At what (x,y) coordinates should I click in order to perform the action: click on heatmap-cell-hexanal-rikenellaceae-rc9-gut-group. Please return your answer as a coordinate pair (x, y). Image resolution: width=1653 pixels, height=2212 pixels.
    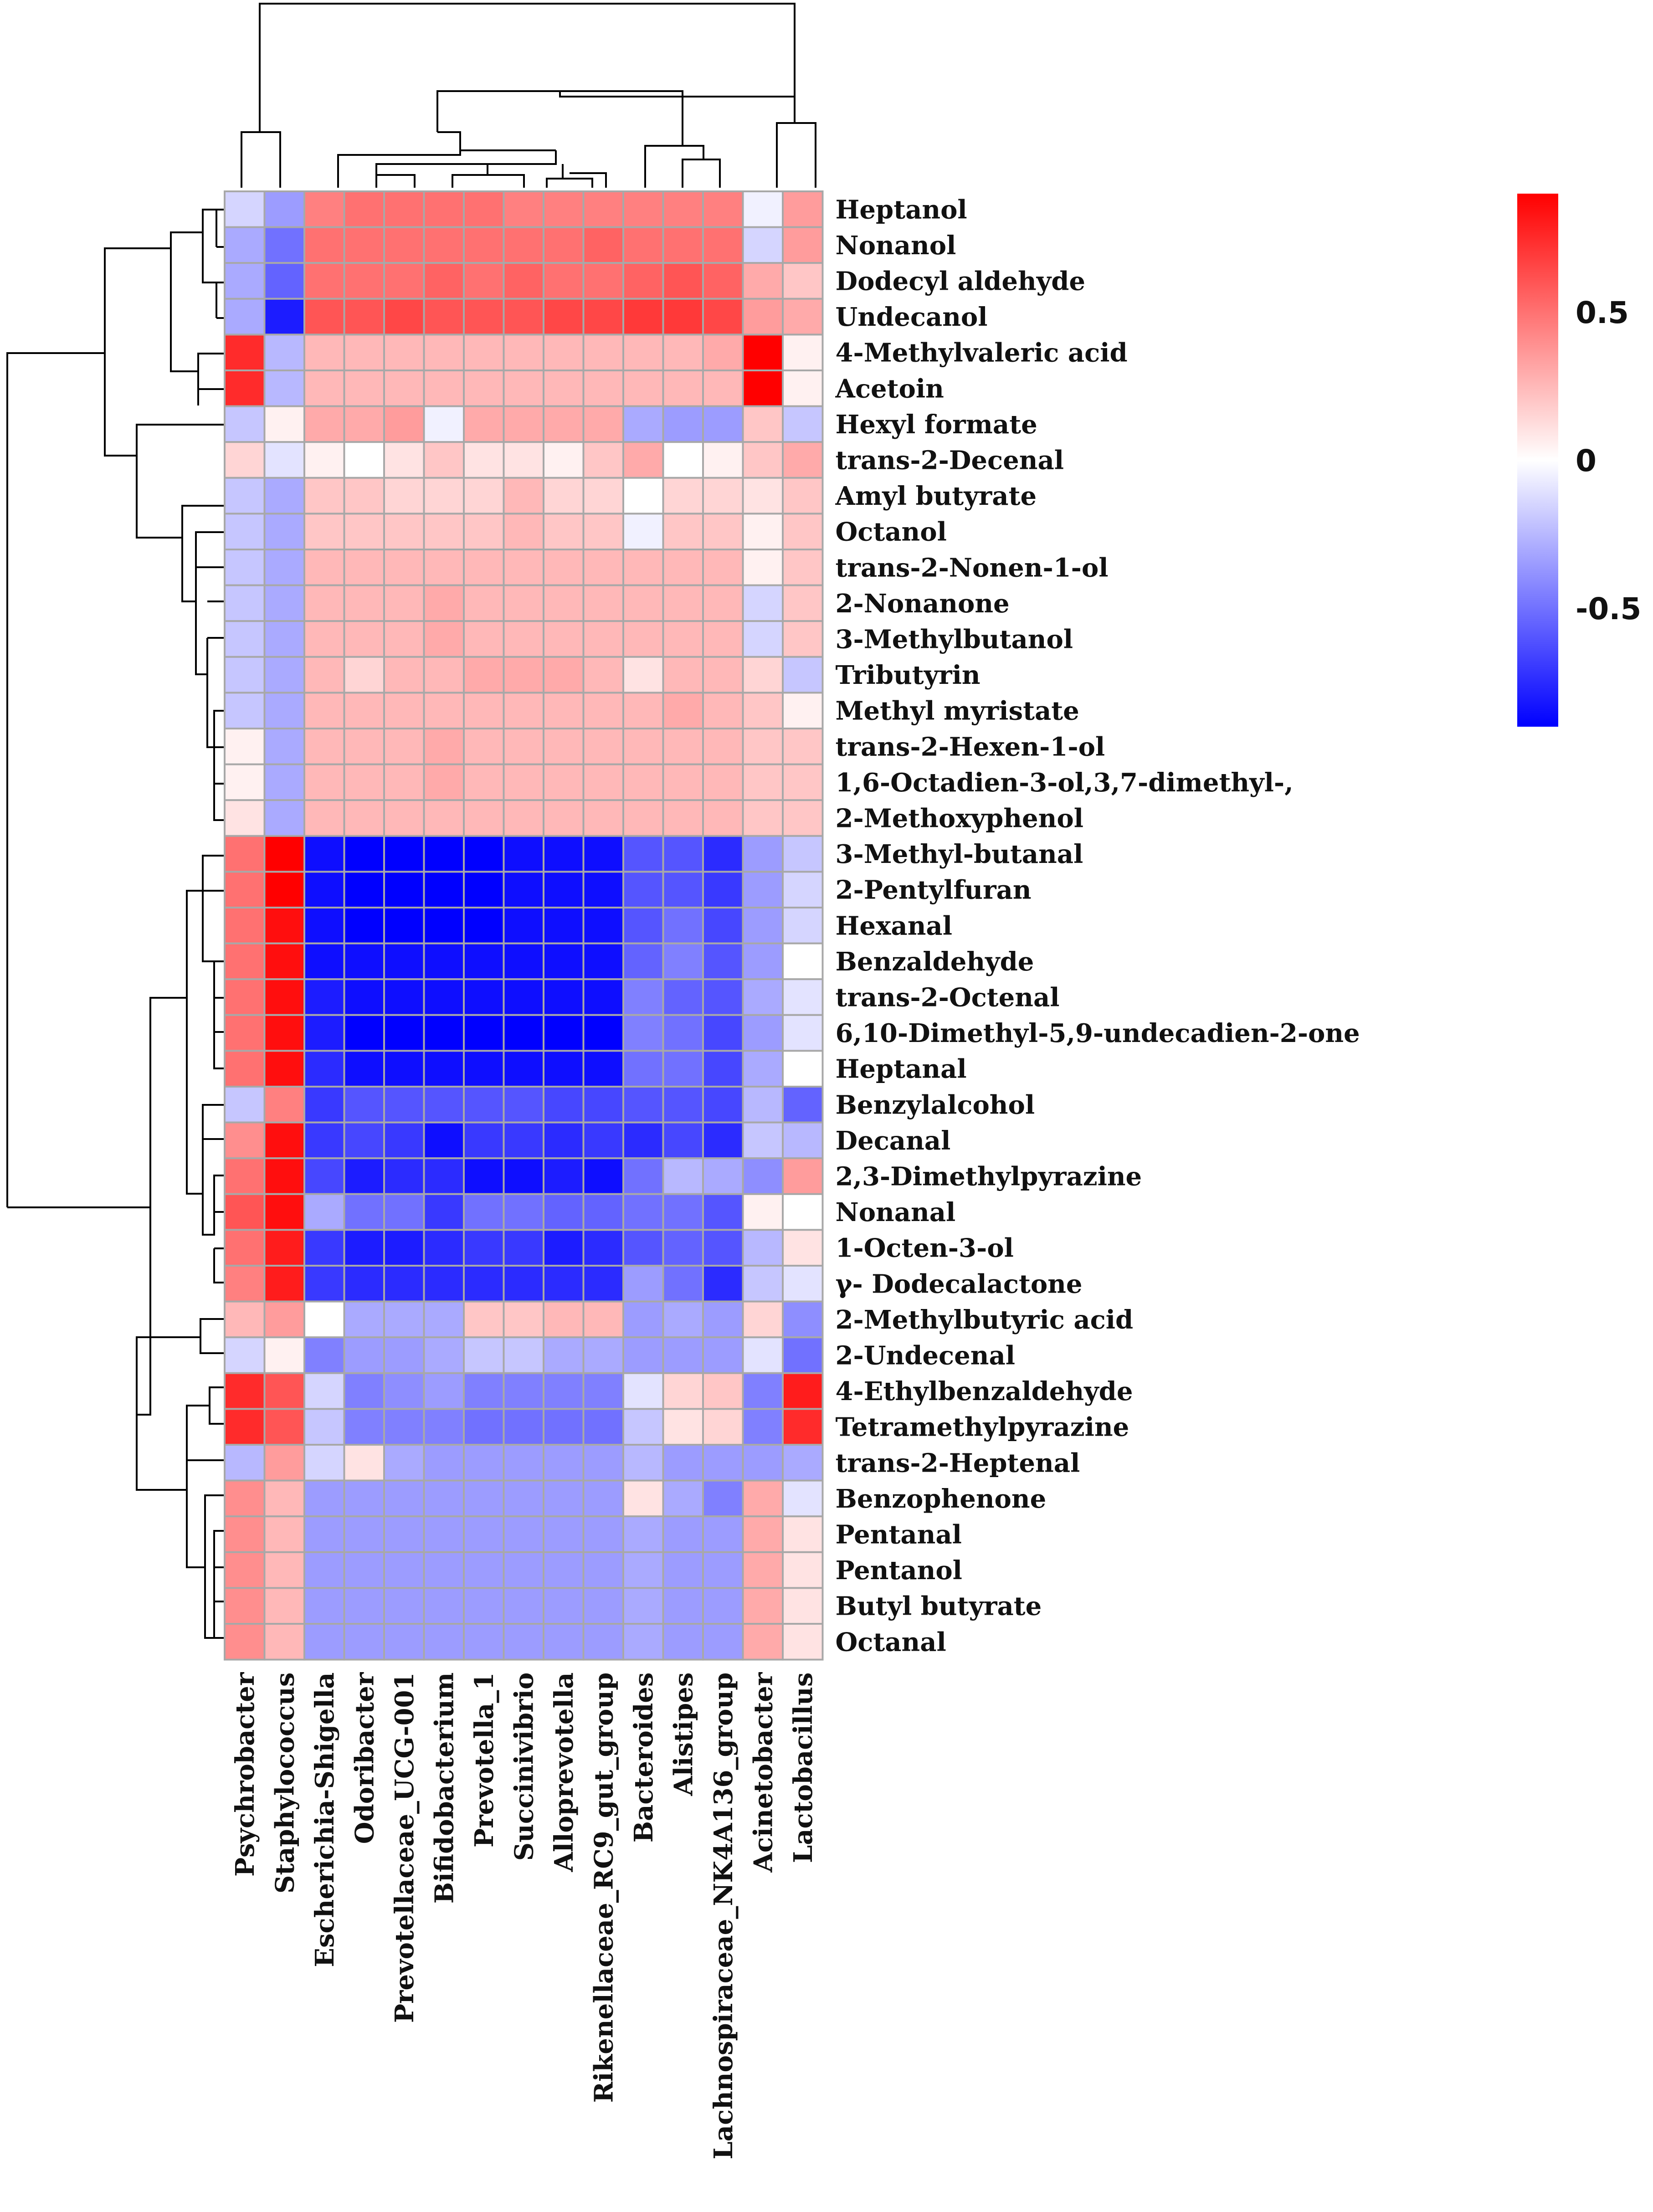
    Looking at the image, I should click on (603, 925).